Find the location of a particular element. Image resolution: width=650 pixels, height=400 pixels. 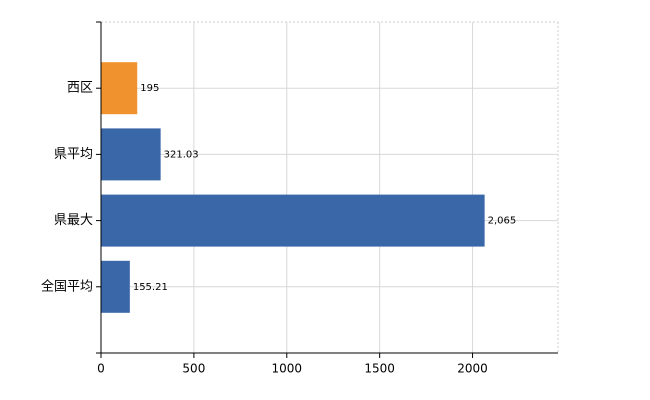

y-tick-label: 県最大 is located at coordinates (73, 220).